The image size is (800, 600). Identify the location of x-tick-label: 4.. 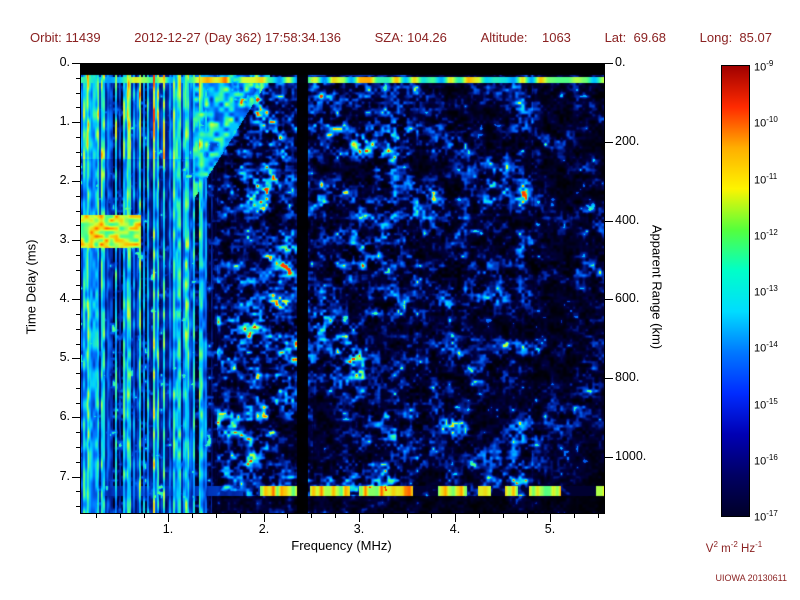
(455, 529).